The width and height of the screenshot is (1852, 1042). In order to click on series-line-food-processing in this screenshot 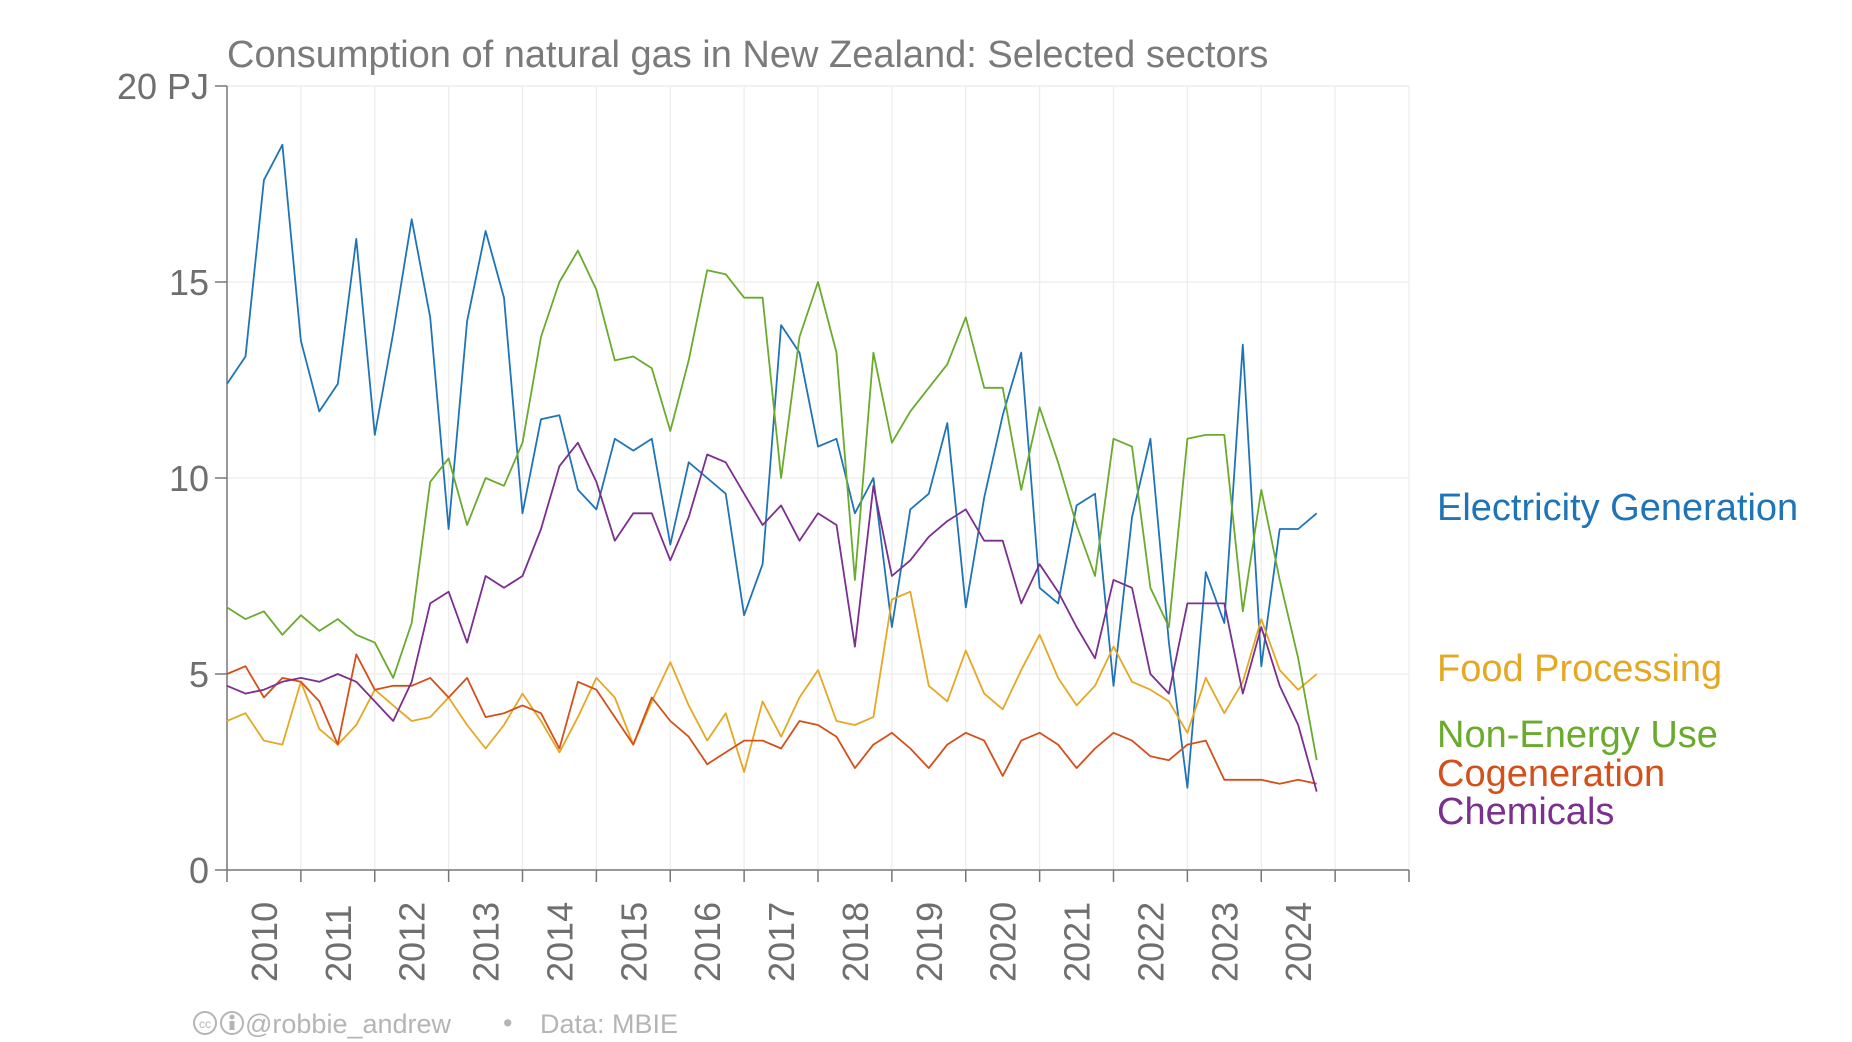, I will do `click(772, 681)`.